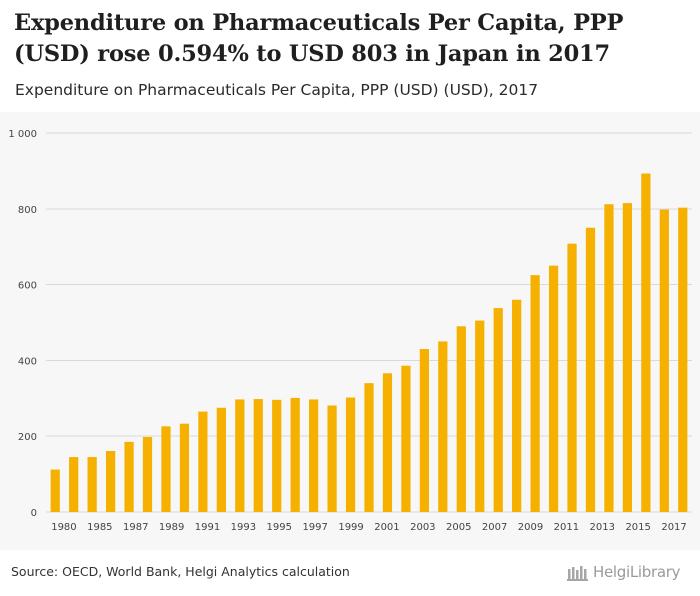  Describe the element at coordinates (27, 437) in the screenshot. I see `y-tick-label: 200` at that location.